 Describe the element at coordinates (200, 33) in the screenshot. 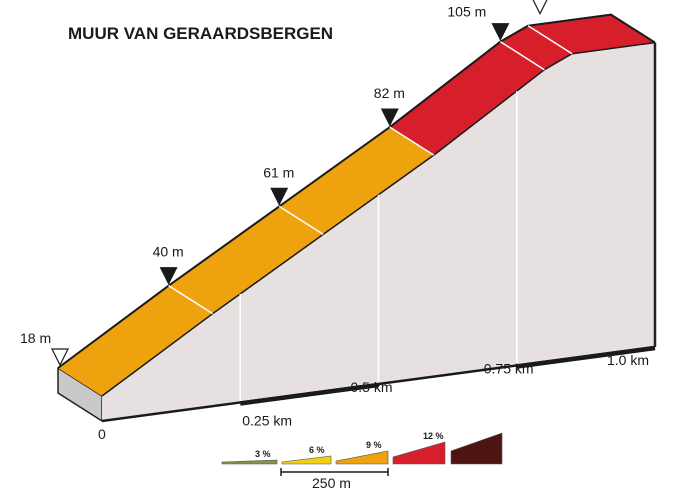

I see `chart-title: MUUR VAN GERAARDSBERGEN` at that location.